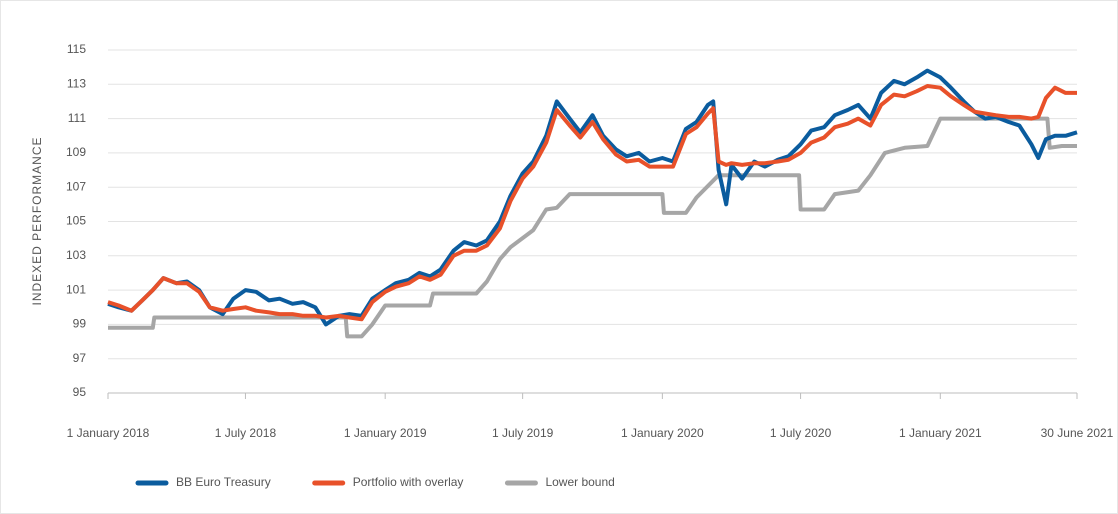 This screenshot has height=514, width=1118. What do you see at coordinates (76, 83) in the screenshot?
I see `y-tick-label: 113` at bounding box center [76, 83].